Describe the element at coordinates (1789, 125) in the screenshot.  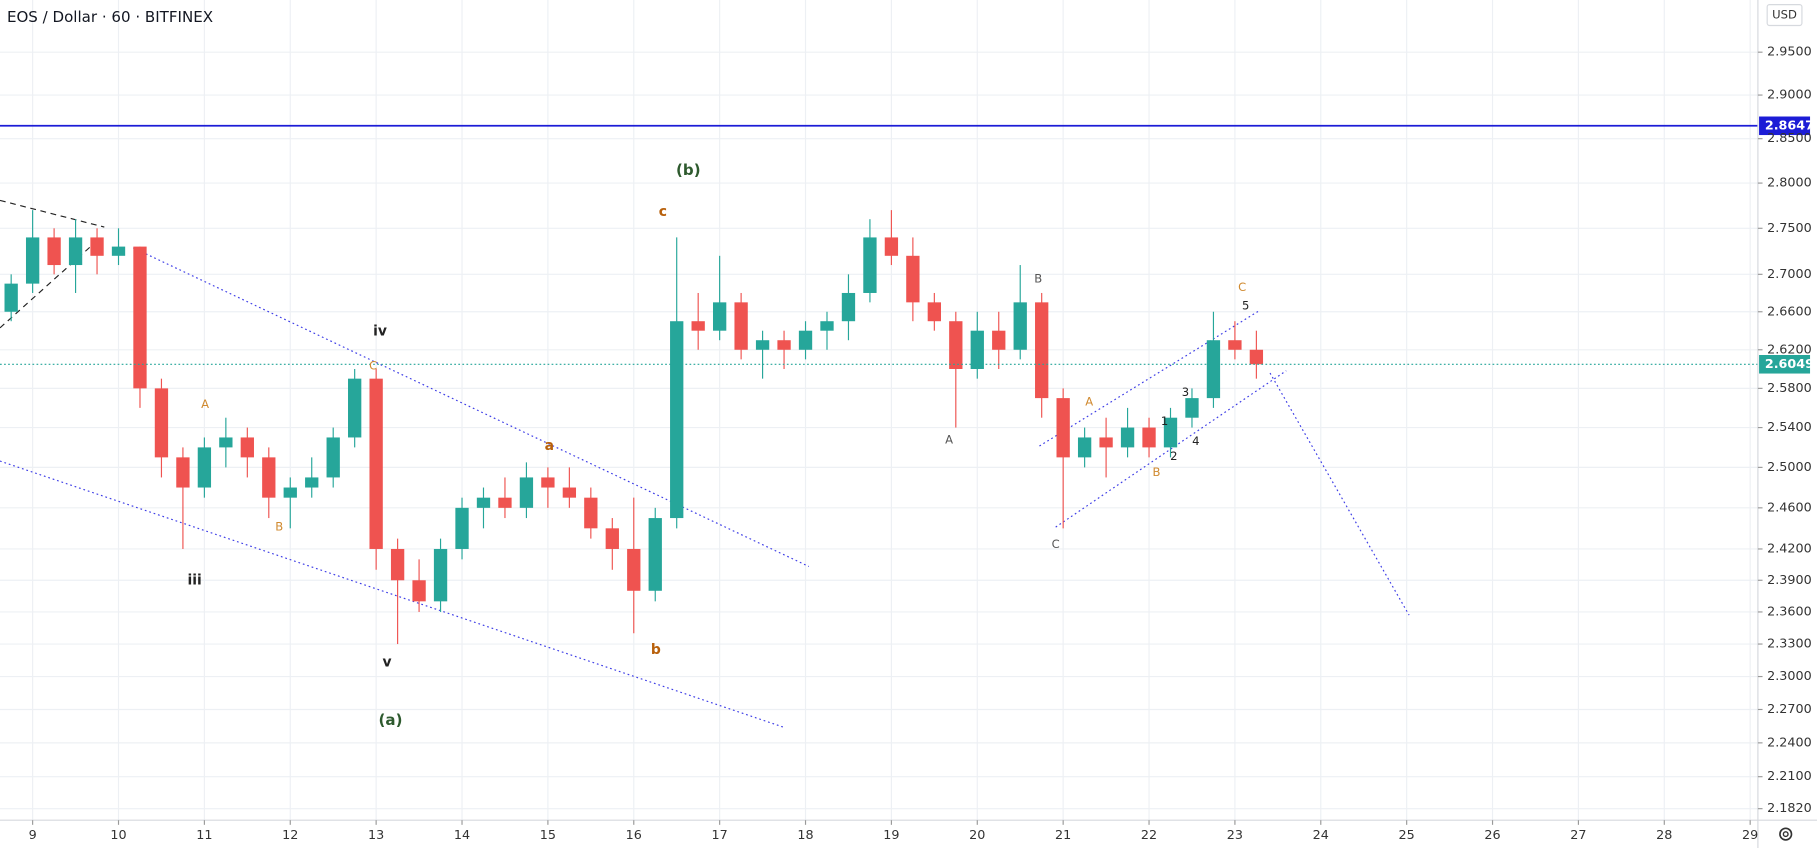
I see `price-label: 2.8647` at that location.